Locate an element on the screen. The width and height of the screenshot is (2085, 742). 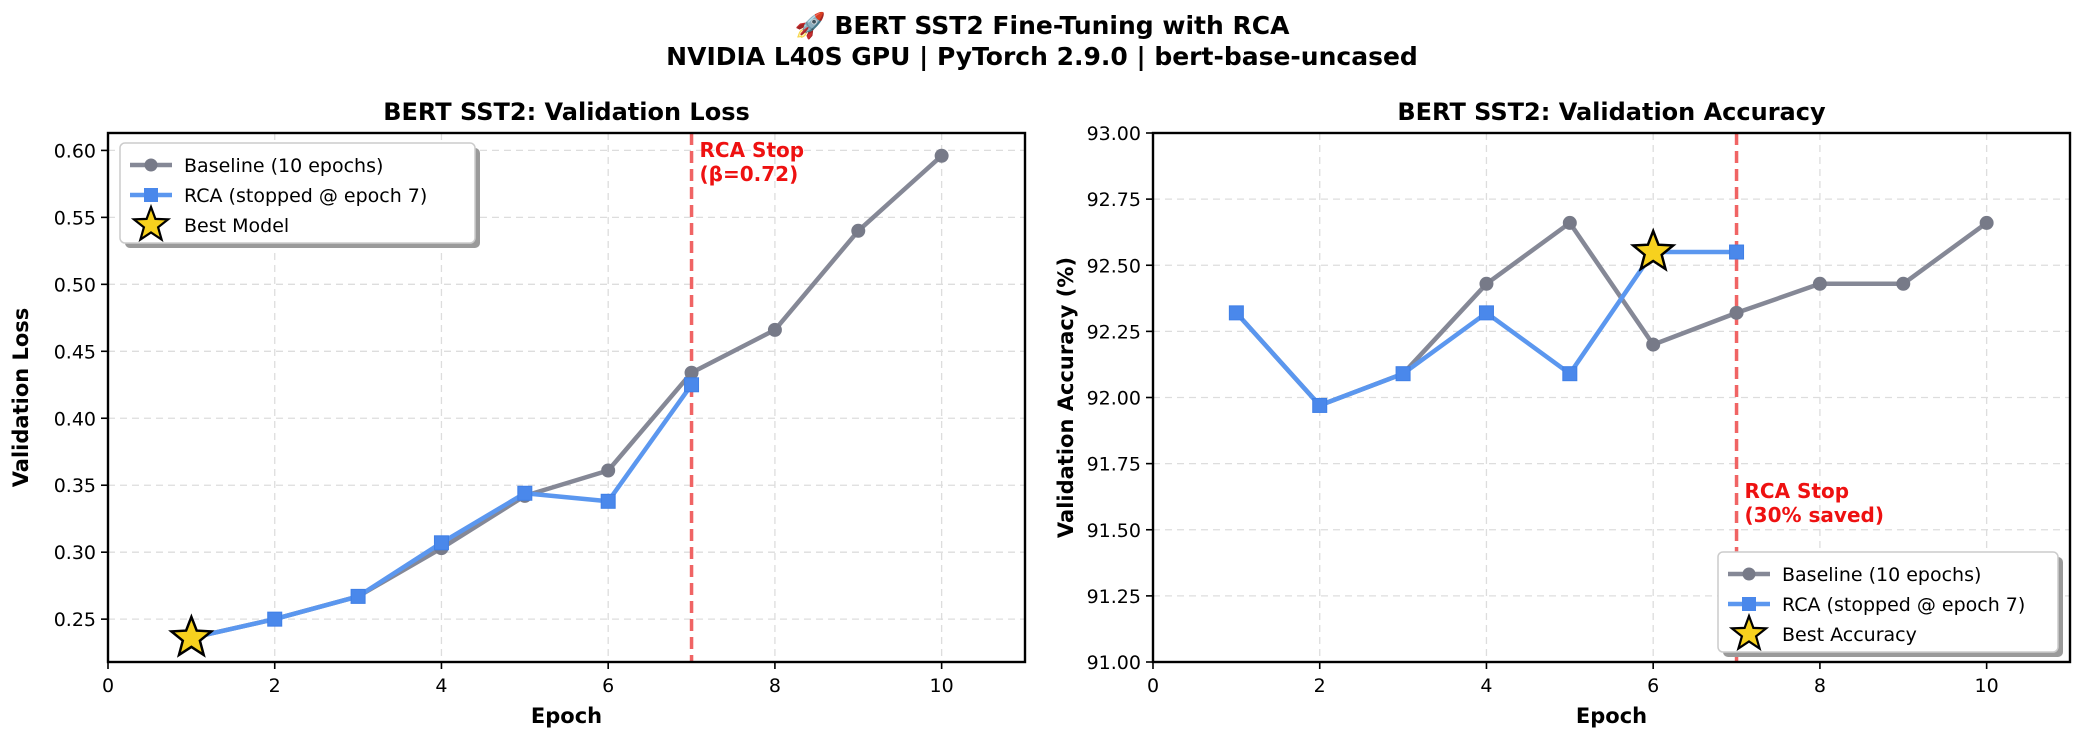
figure-title-line1: 🚀 BERT SST2 Fine-Tuning with RCA is located at coordinates (1043, 25).